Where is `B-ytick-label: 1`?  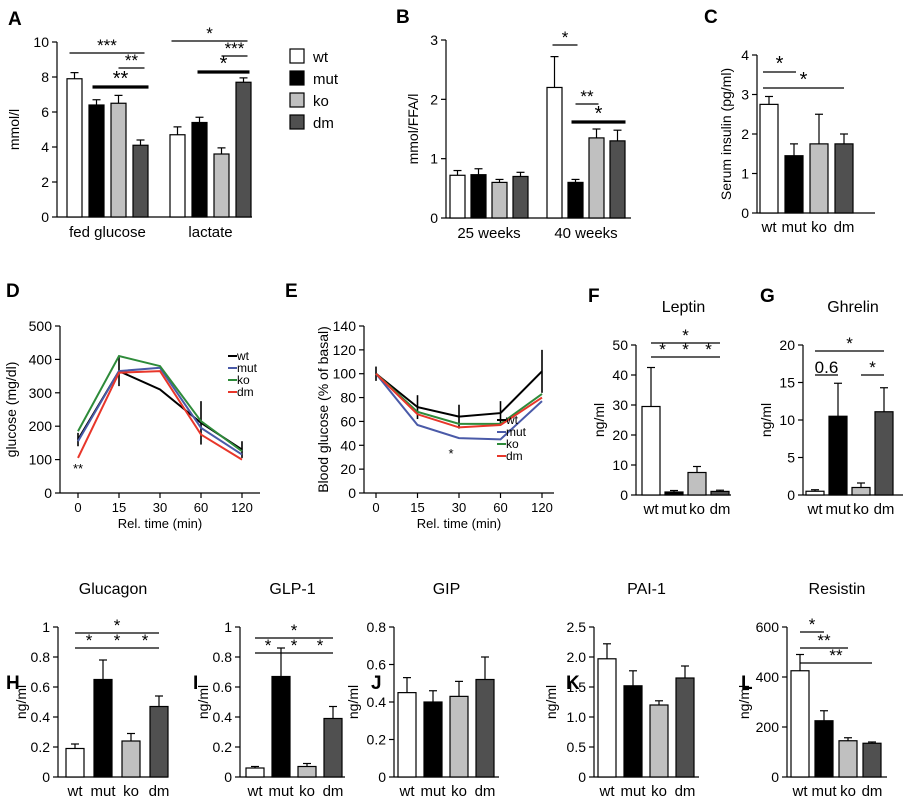
B-ytick-label: 1 is located at coordinates (434, 159).